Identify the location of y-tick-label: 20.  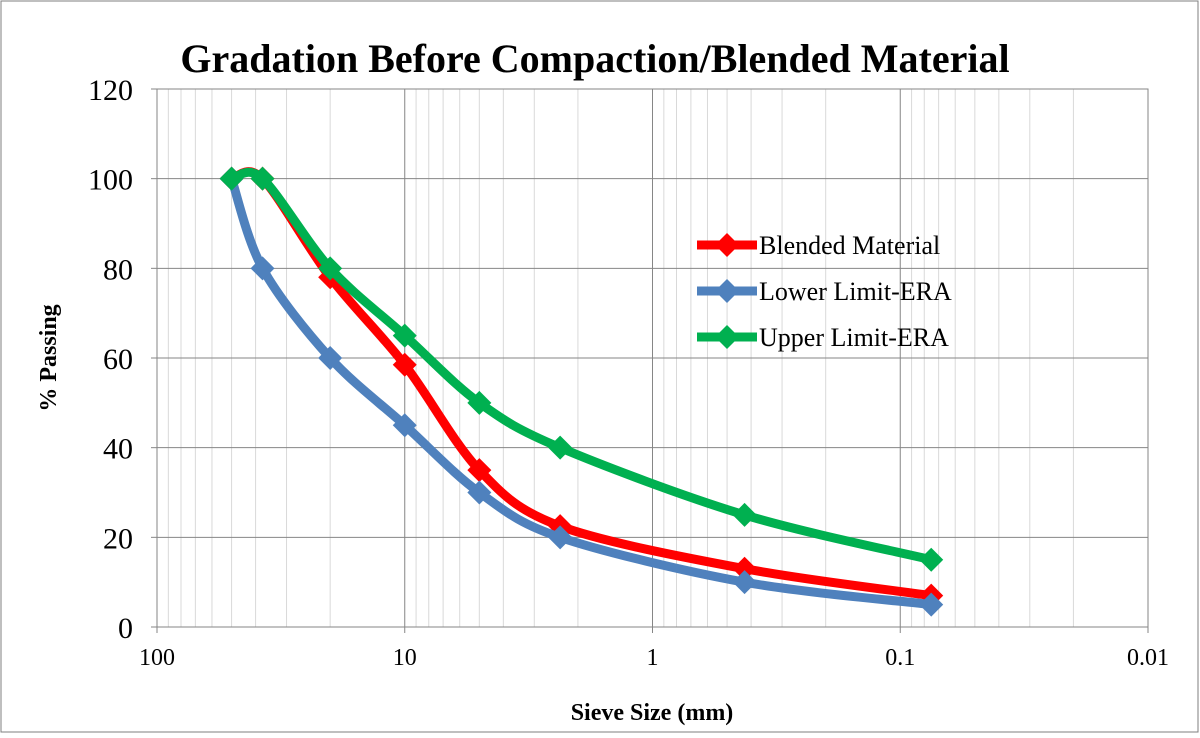
(118, 538).